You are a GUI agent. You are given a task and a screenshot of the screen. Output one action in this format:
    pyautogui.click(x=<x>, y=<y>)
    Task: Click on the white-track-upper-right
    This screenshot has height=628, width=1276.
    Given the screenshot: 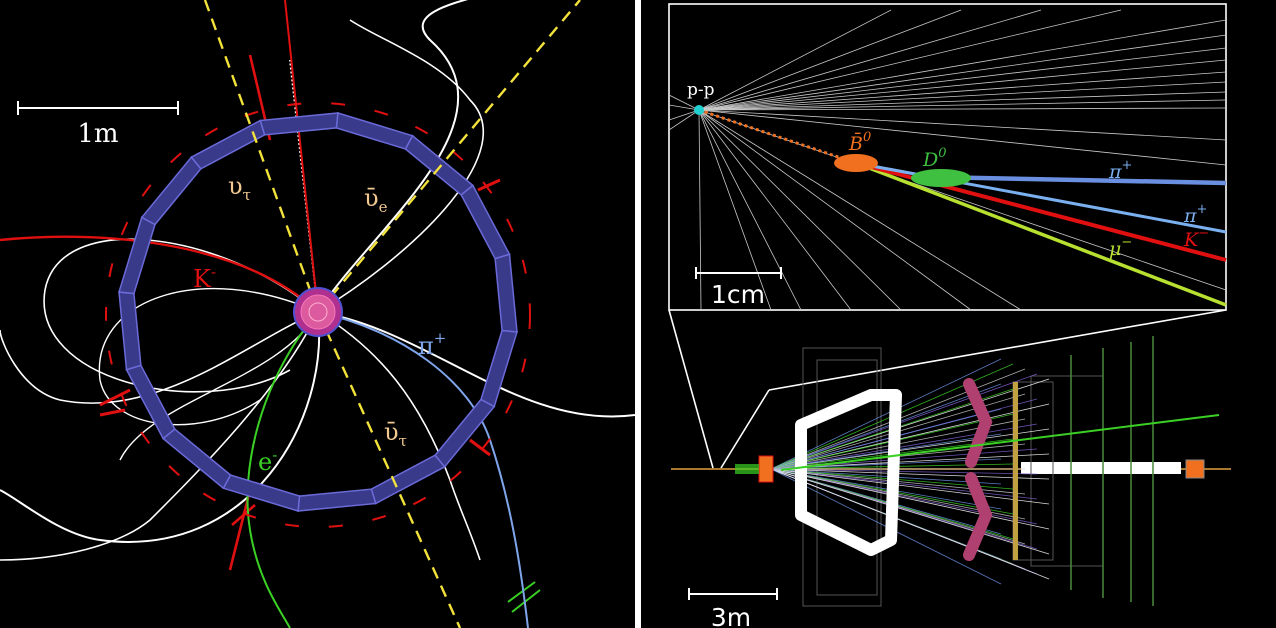 What is the action you would take?
    pyautogui.click(x=400, y=166)
    